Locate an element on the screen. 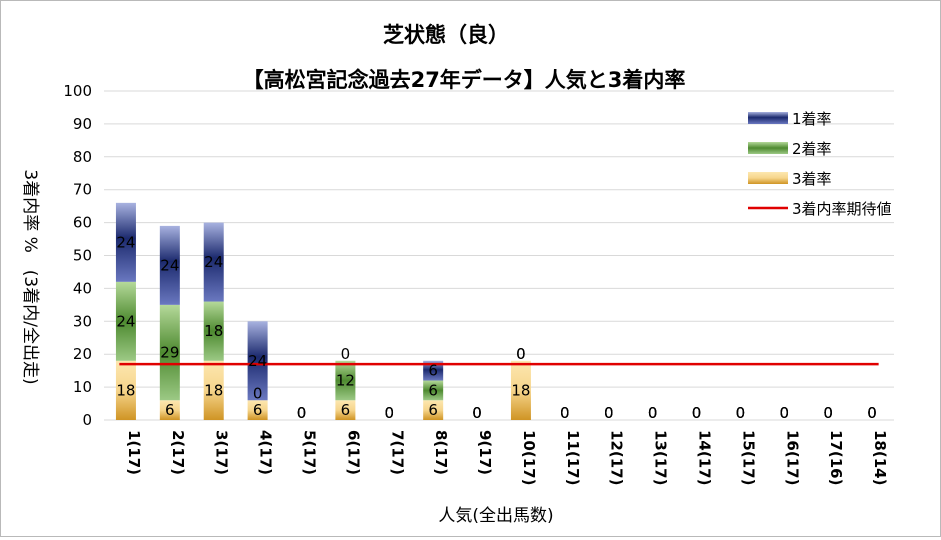 The width and height of the screenshot is (941, 540). x-tick-label: 4(17) is located at coordinates (266, 452).